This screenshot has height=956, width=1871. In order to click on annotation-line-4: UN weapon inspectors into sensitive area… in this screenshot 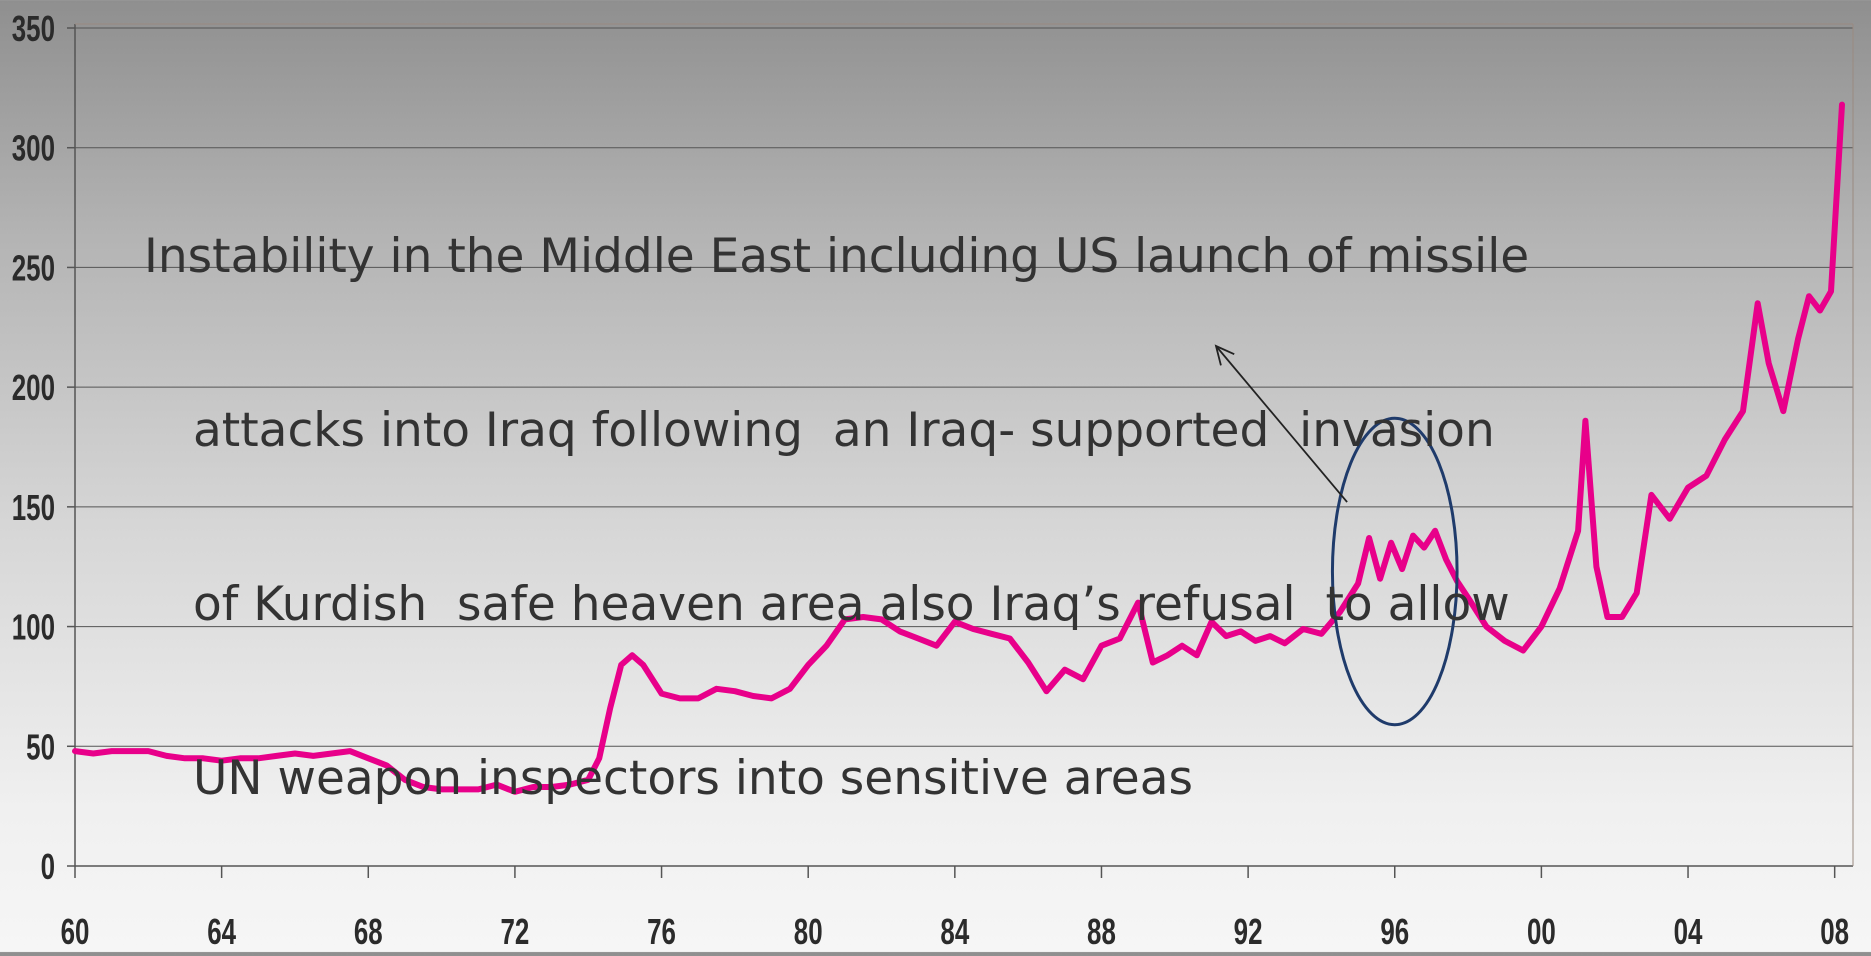, I will do `click(693, 778)`.